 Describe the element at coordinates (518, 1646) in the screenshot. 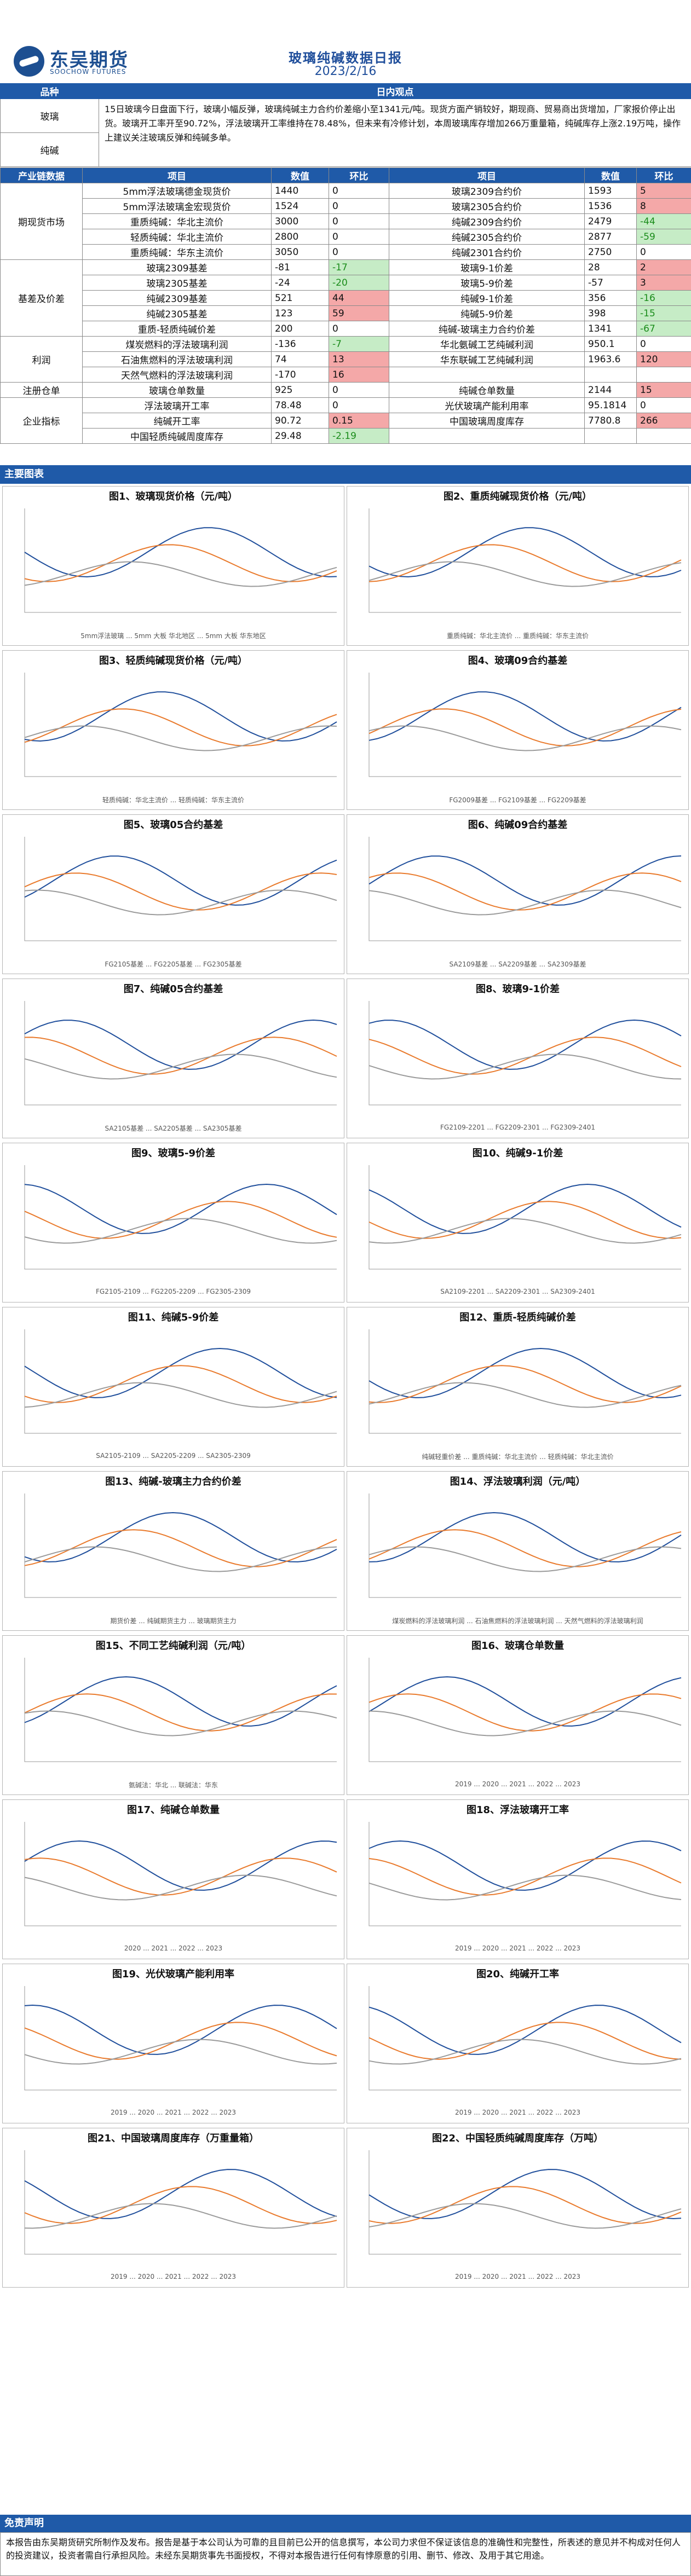

I see `chart-title: 图16、玻璃仓单数量` at that location.